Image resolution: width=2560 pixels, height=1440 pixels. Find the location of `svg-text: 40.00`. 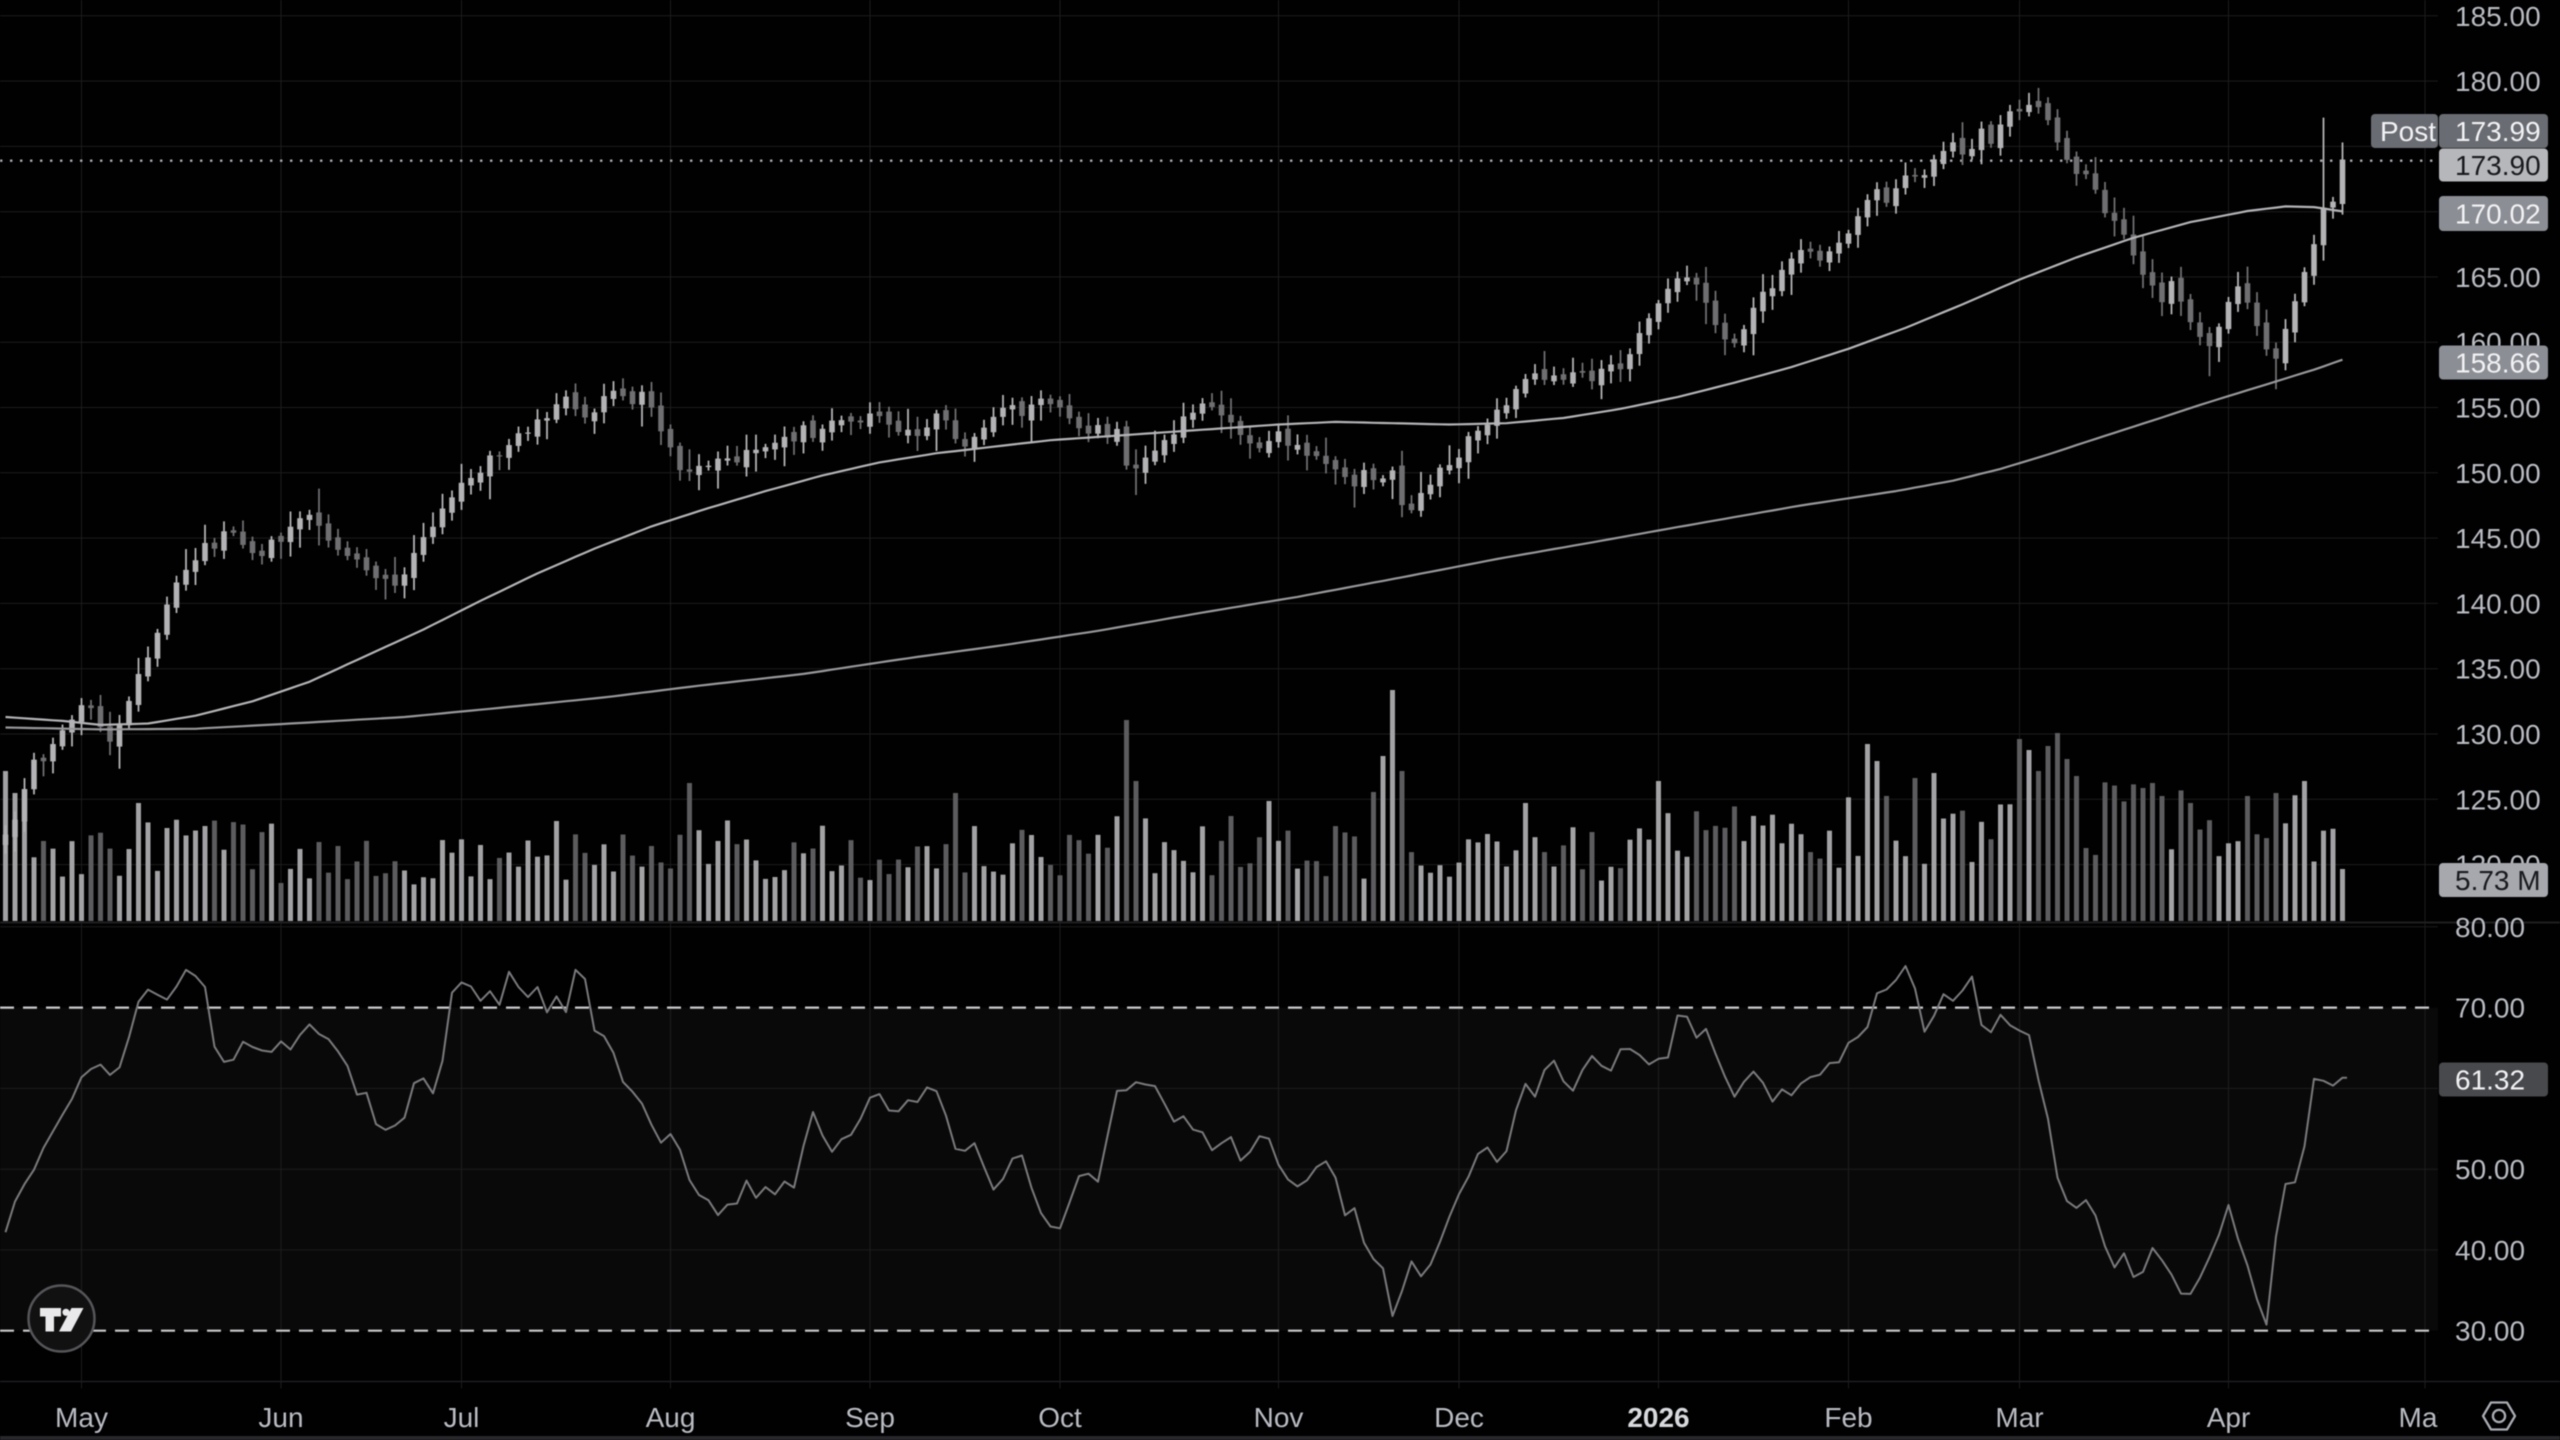

svg-text: 40.00 is located at coordinates (2490, 1250).